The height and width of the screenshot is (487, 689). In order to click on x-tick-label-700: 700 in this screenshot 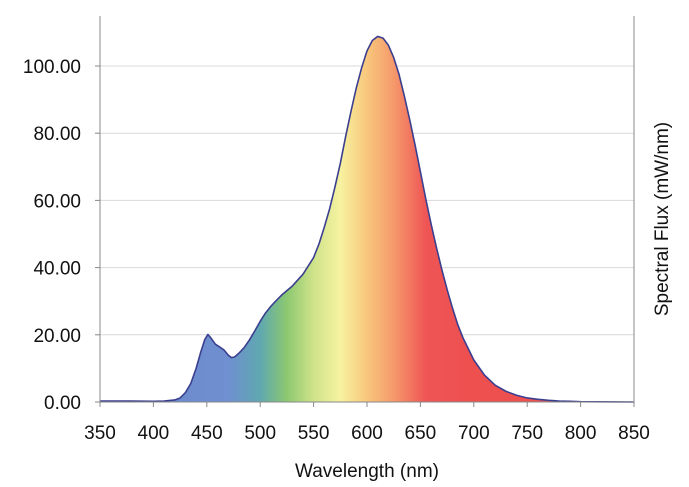, I will do `click(474, 433)`.